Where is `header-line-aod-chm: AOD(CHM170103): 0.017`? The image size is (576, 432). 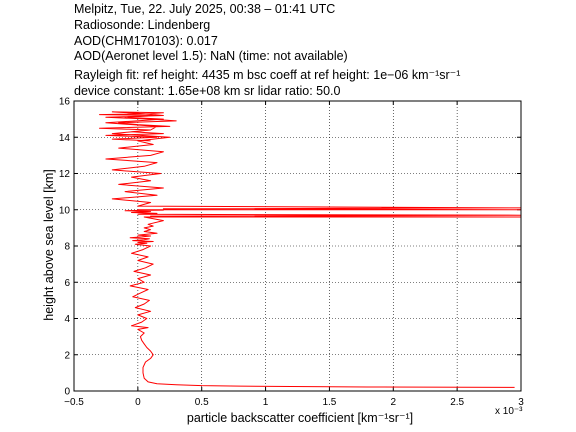
header-line-aod-chm: AOD(CHM170103): 0.017 is located at coordinates (146, 41).